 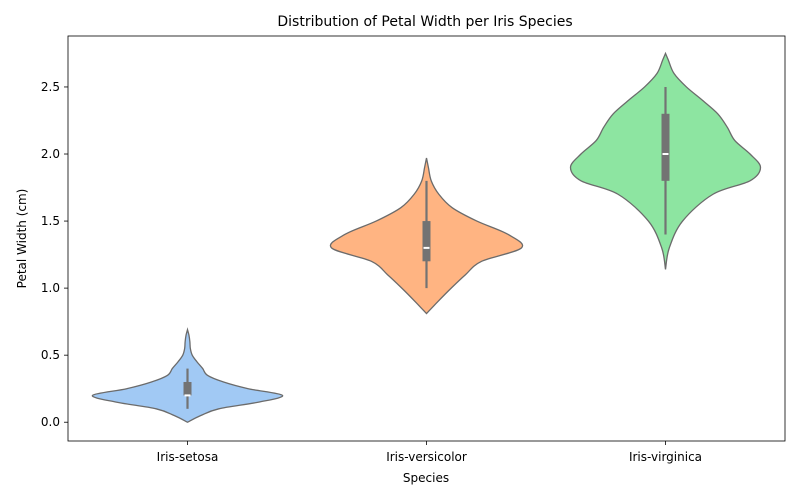 What do you see at coordinates (187, 388) in the screenshot?
I see `iqr-box-iris-setosa` at bounding box center [187, 388].